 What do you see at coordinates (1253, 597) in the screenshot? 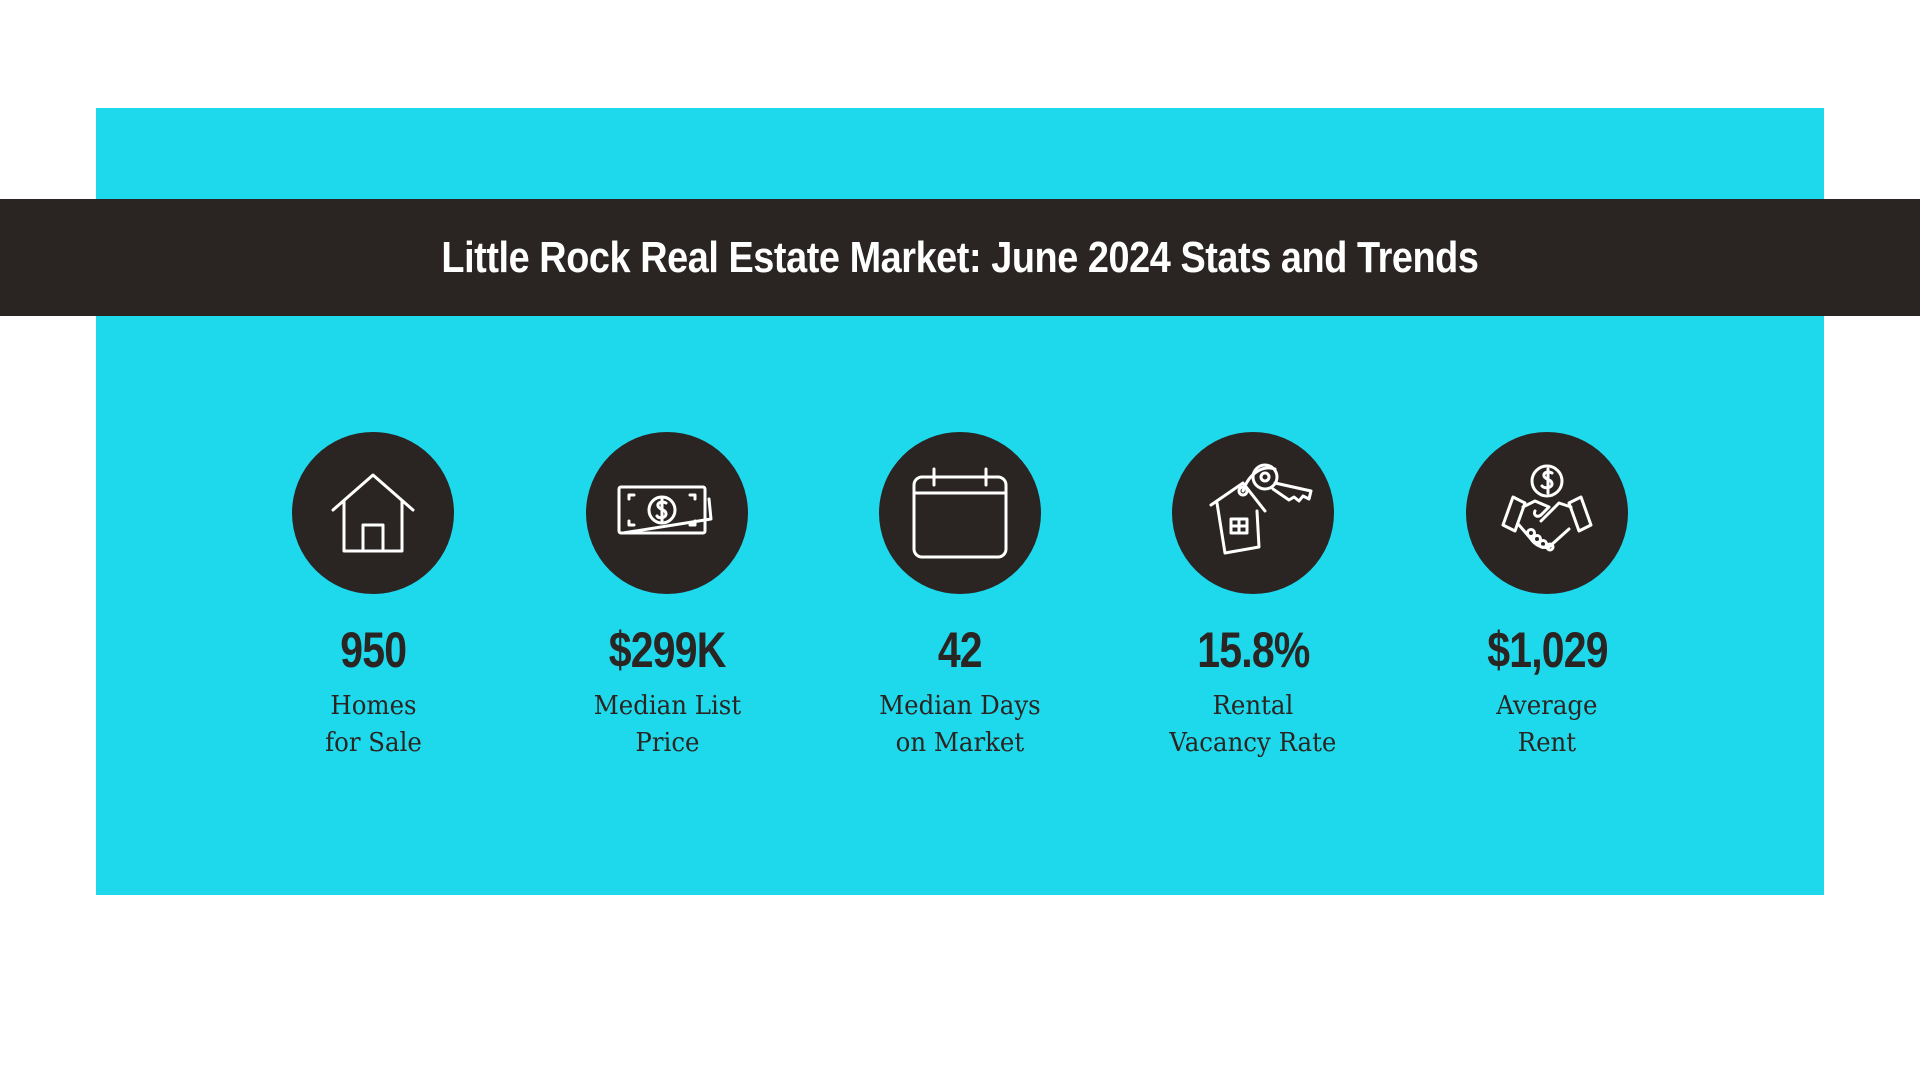
I see `stat-rental-vacancy-rate: 15.8% Rental Vacancy Rate` at bounding box center [1253, 597].